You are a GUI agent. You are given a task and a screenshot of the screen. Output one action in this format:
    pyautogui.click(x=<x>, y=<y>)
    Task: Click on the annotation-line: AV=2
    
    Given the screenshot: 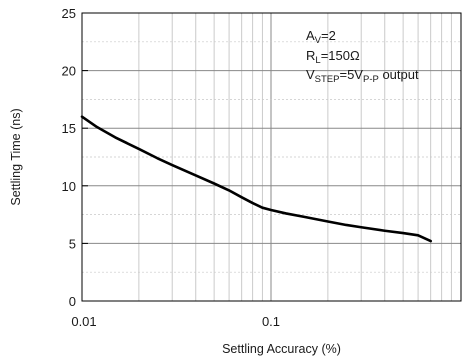 What is the action you would take?
    pyautogui.click(x=321, y=37)
    